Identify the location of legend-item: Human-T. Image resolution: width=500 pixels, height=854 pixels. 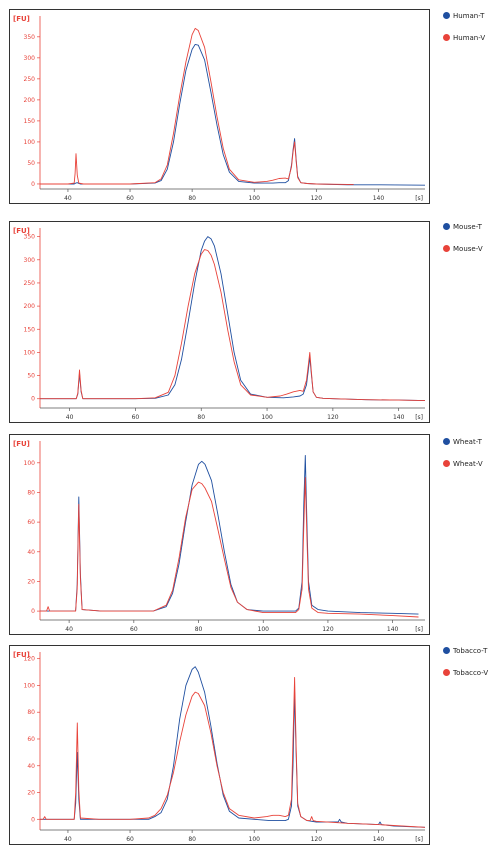
(471, 22).